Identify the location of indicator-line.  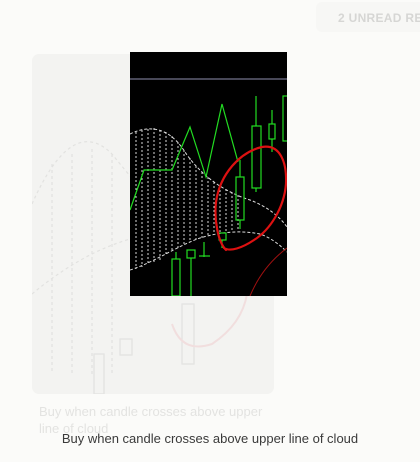
(184, 157).